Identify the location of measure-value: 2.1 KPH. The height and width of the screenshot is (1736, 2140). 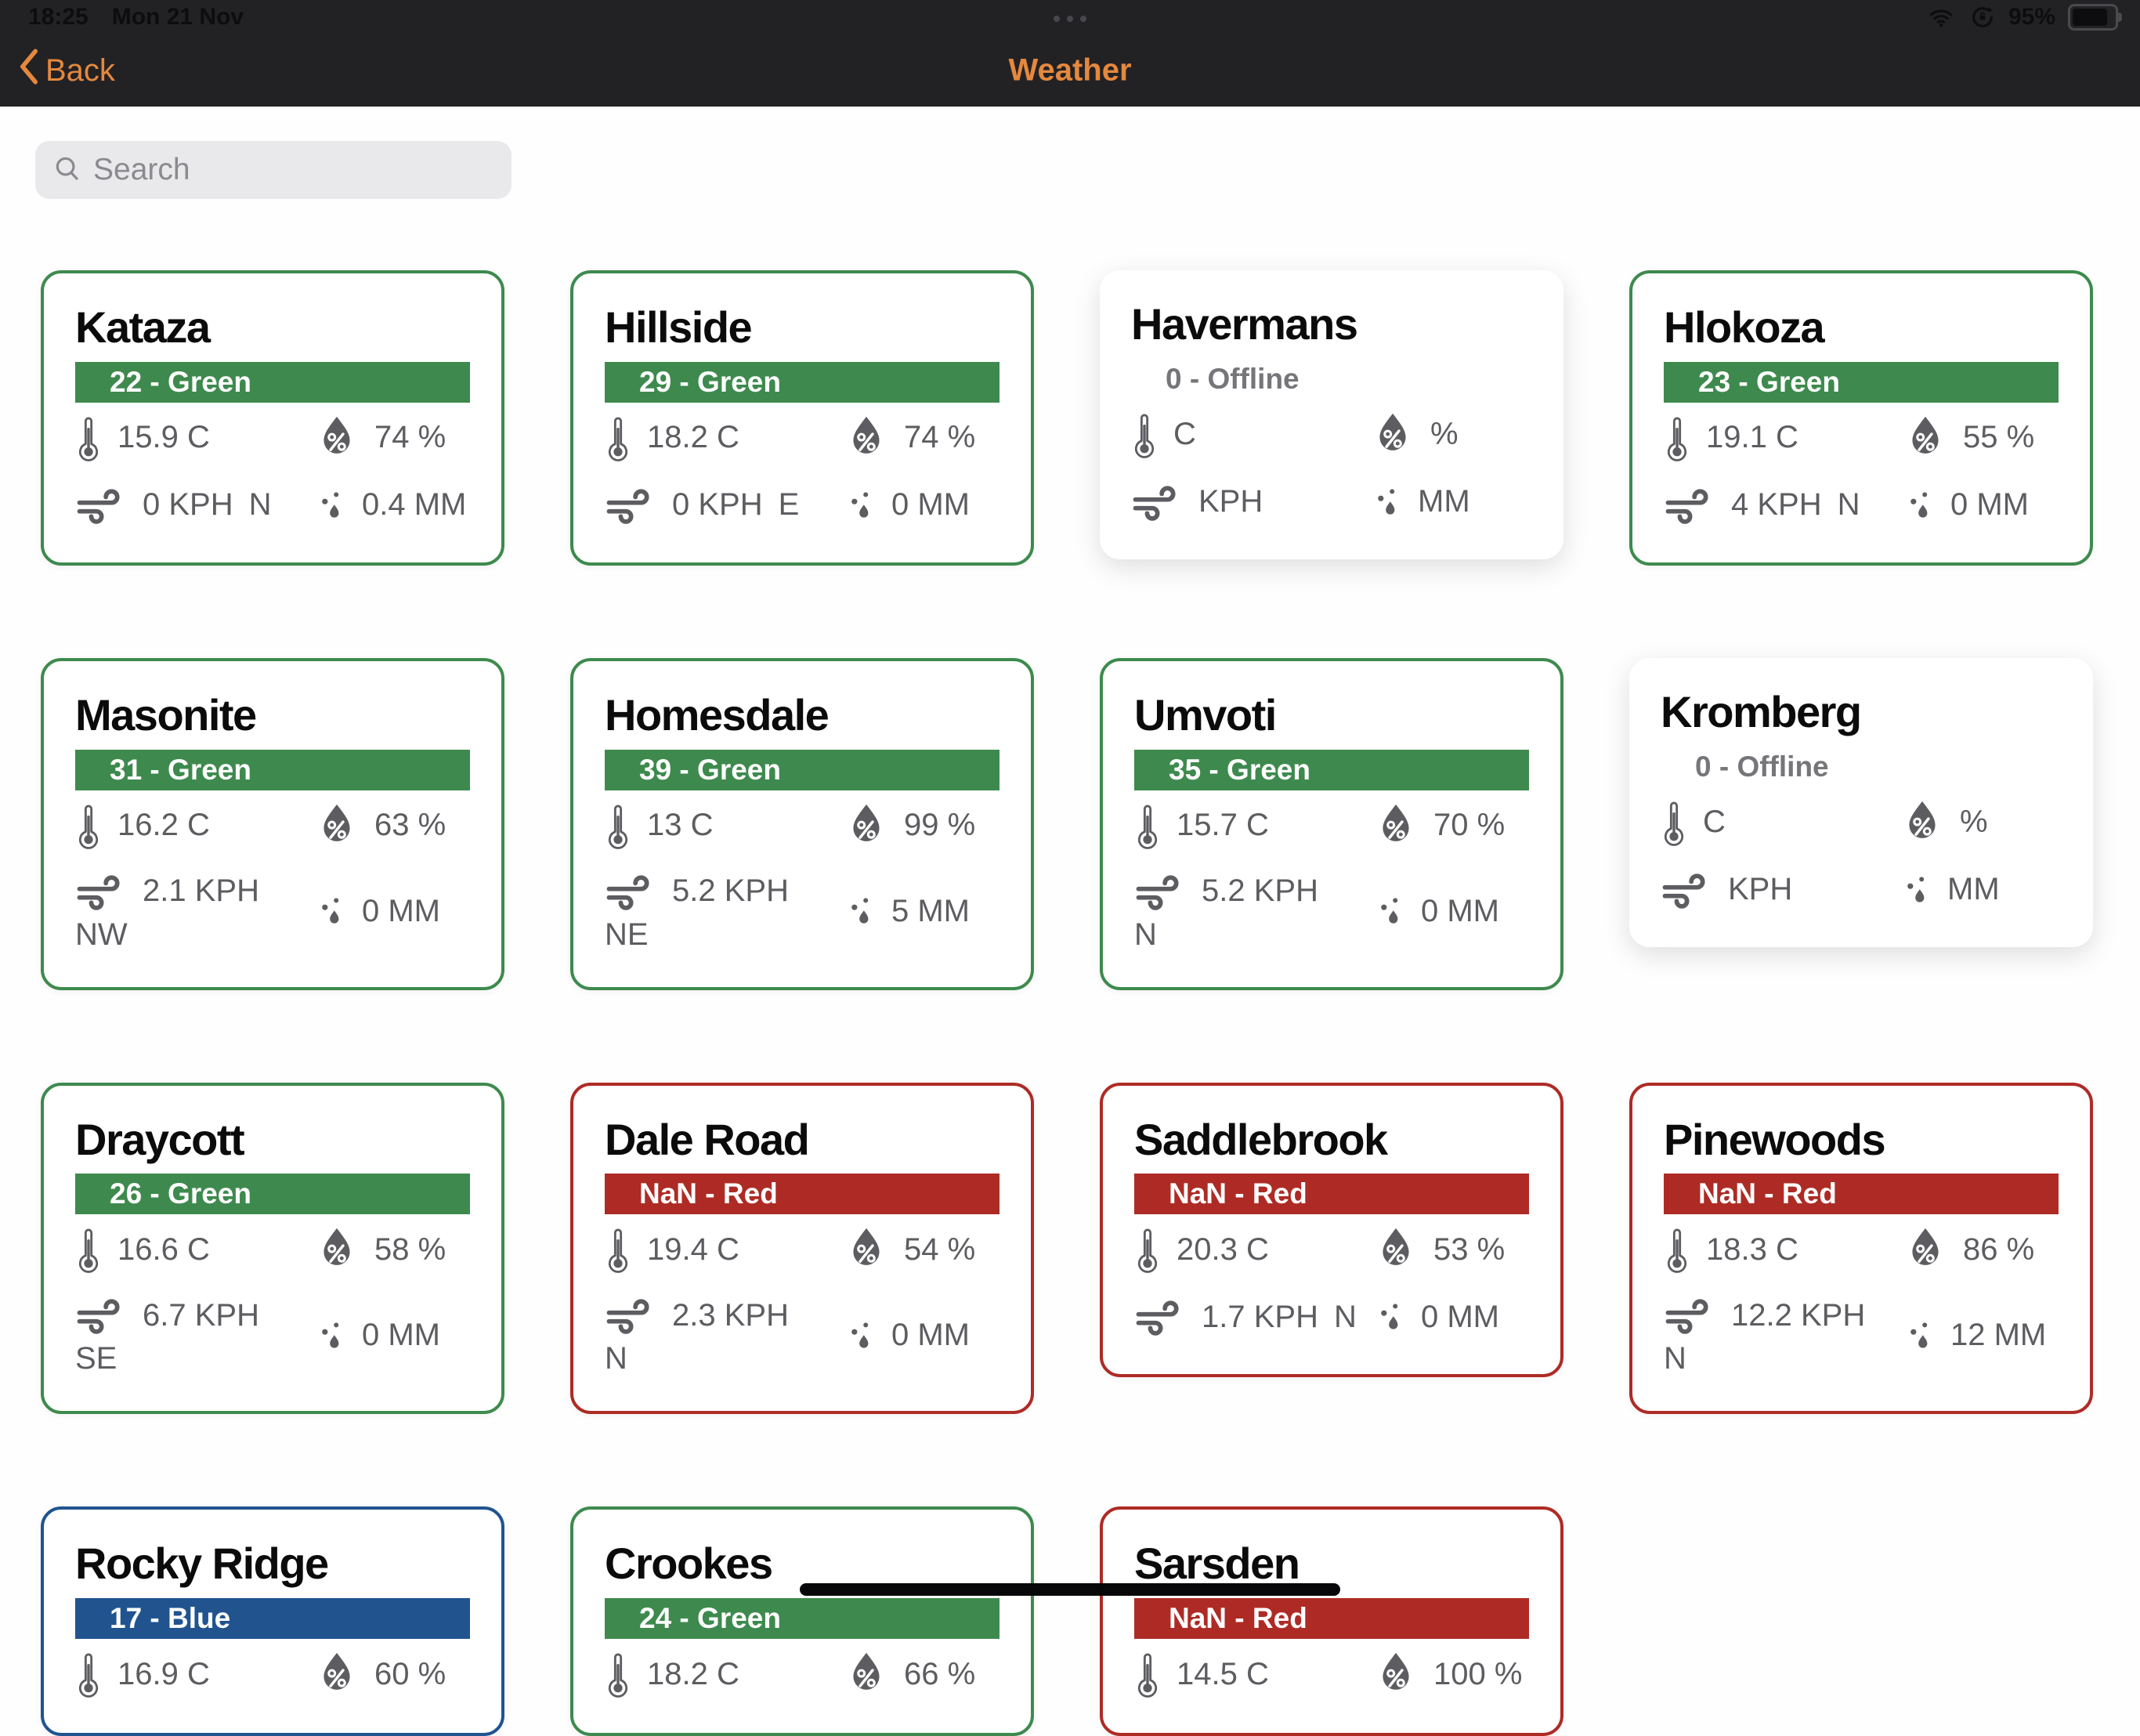
(201, 891).